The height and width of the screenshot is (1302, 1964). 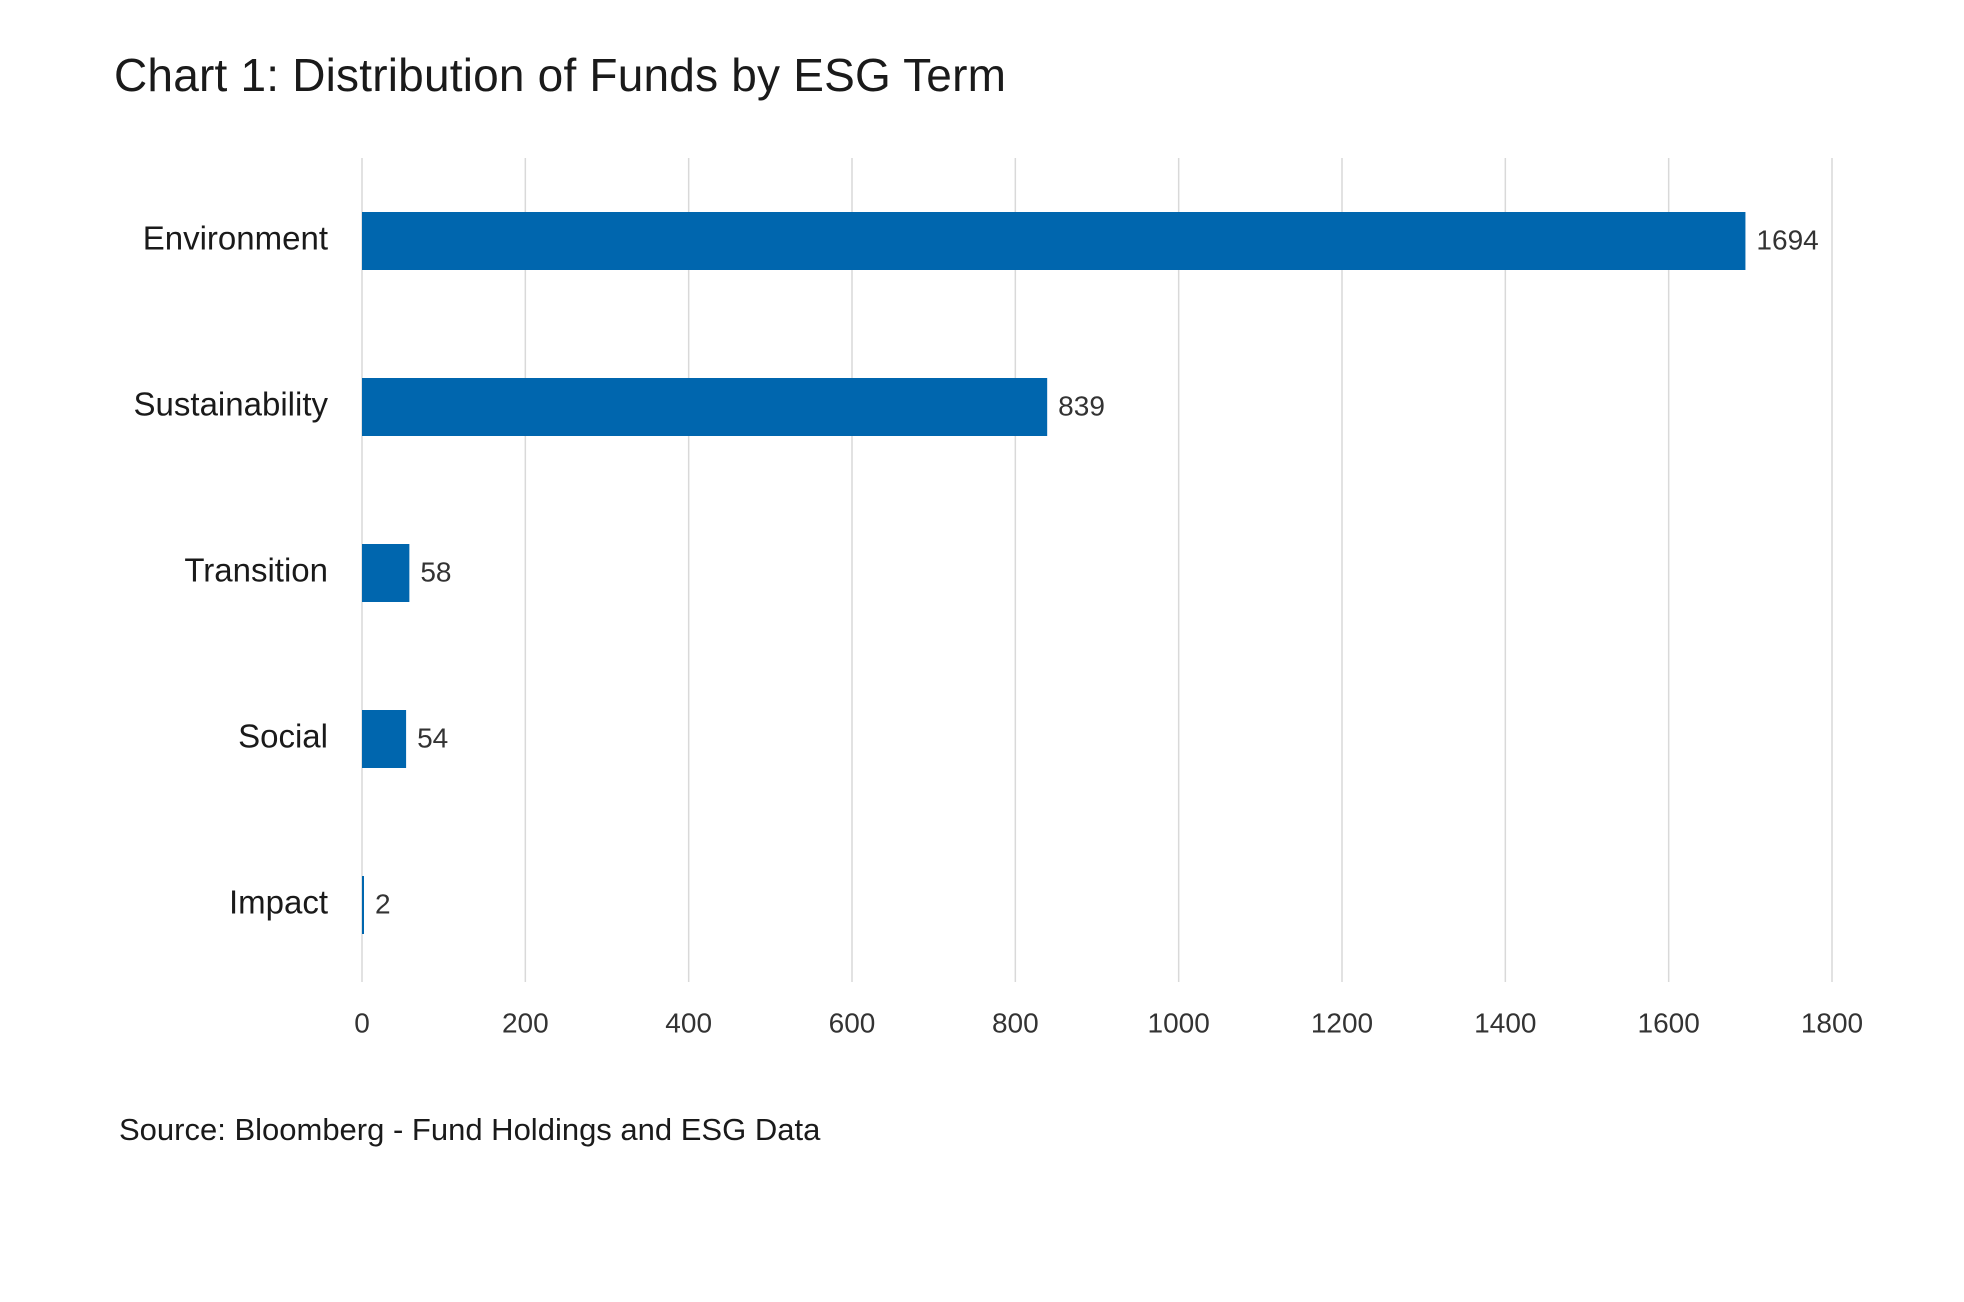 What do you see at coordinates (1108, 1022) in the screenshot?
I see `x-axis-ticks: 0 200 400 600 800 1000 1200 1400 1600 1800` at bounding box center [1108, 1022].